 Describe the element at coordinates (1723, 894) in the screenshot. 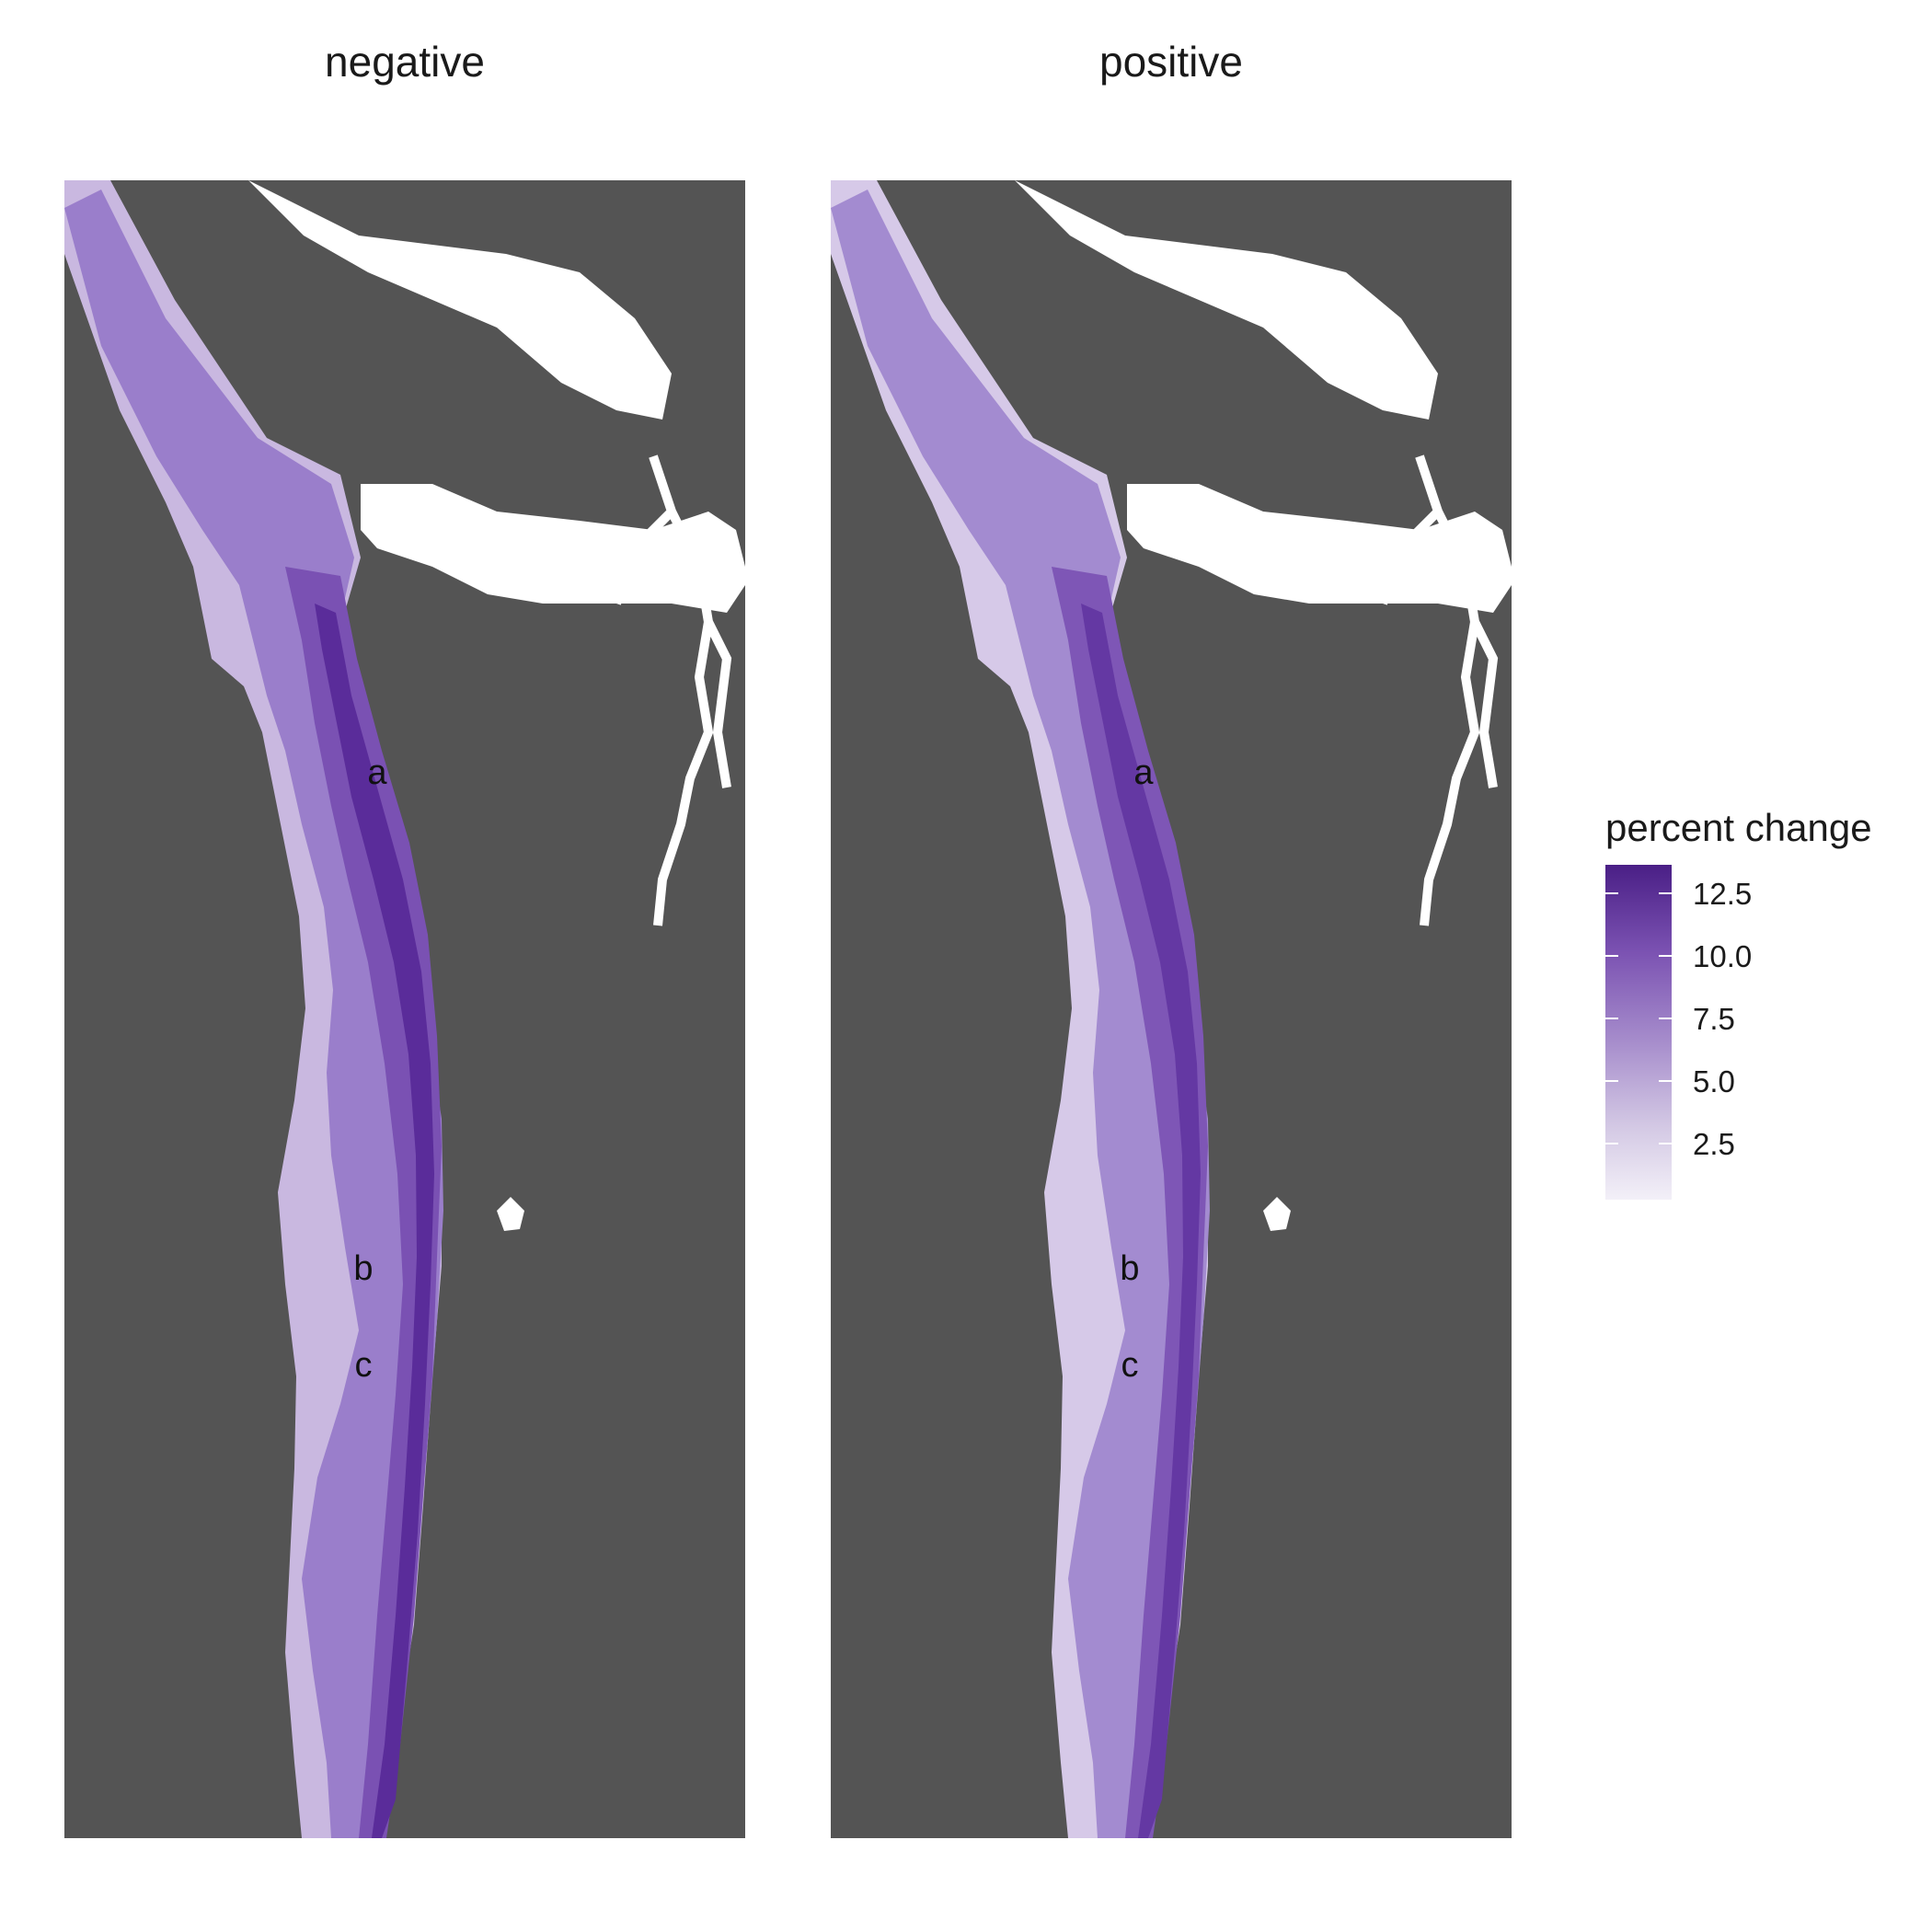

I see `legend-label-12-5: 12.5` at that location.